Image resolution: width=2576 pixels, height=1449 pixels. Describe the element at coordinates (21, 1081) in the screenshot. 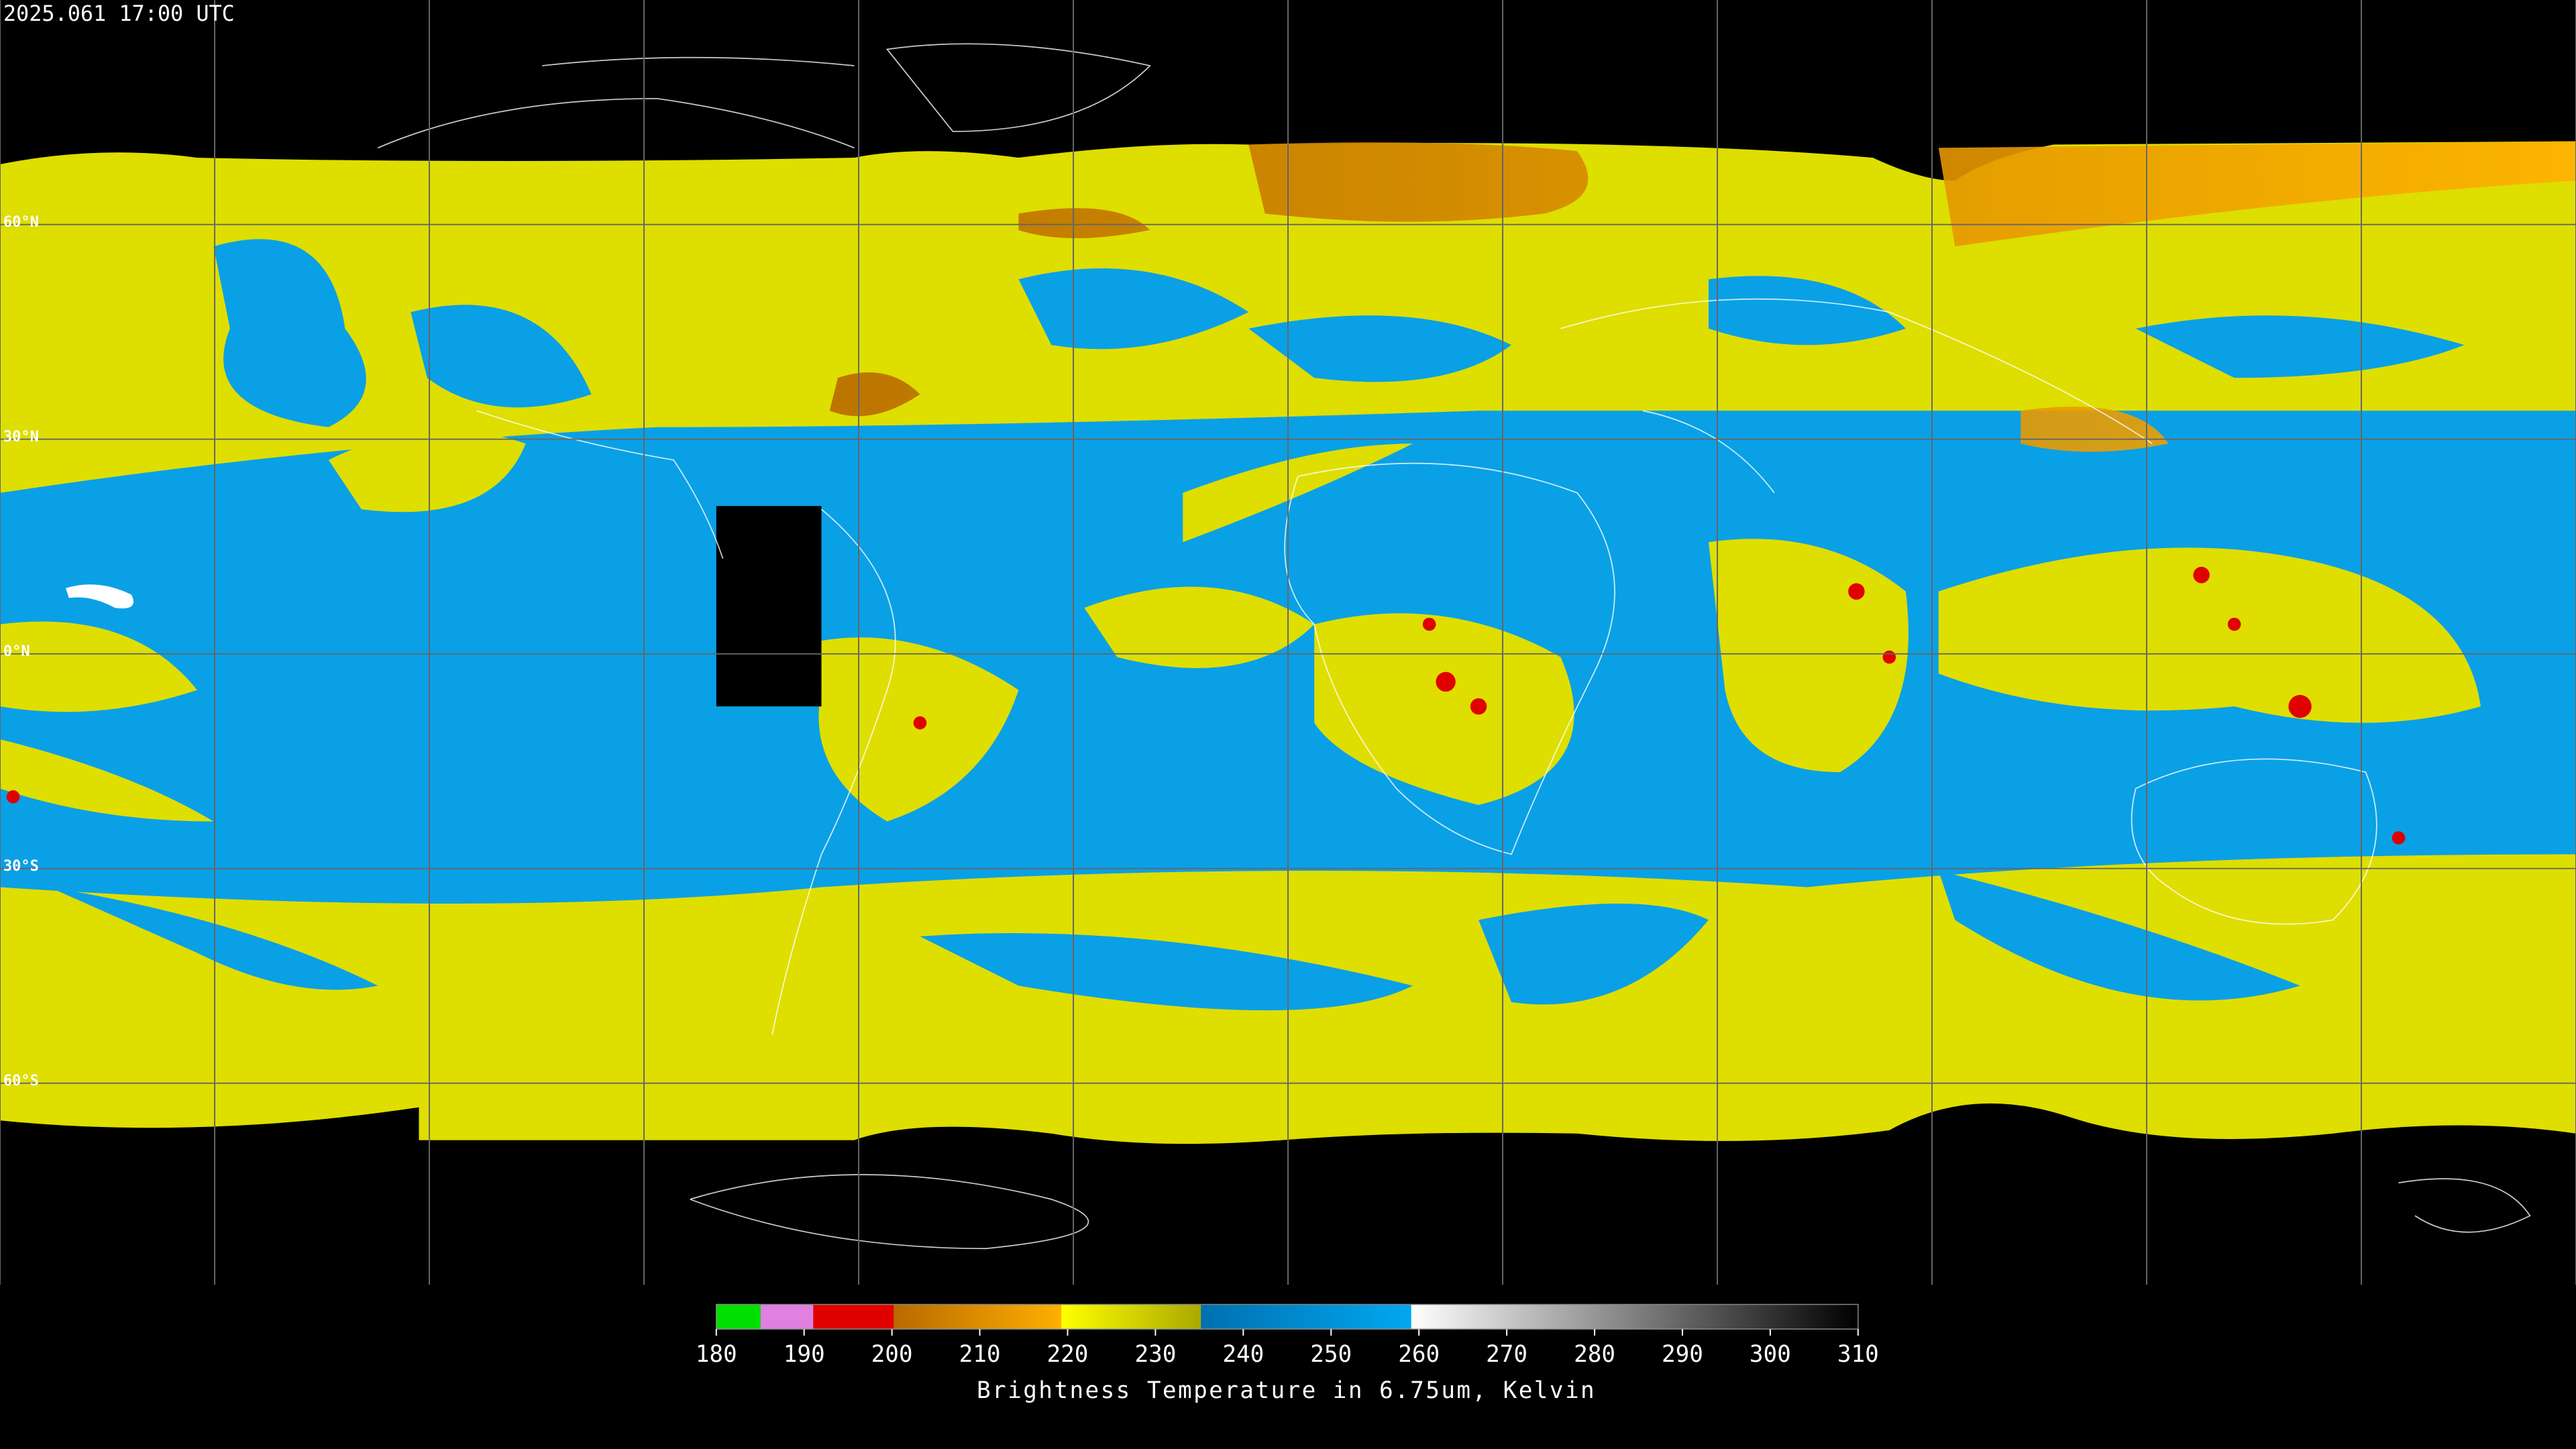

I see `latitude-label: 60°S` at that location.